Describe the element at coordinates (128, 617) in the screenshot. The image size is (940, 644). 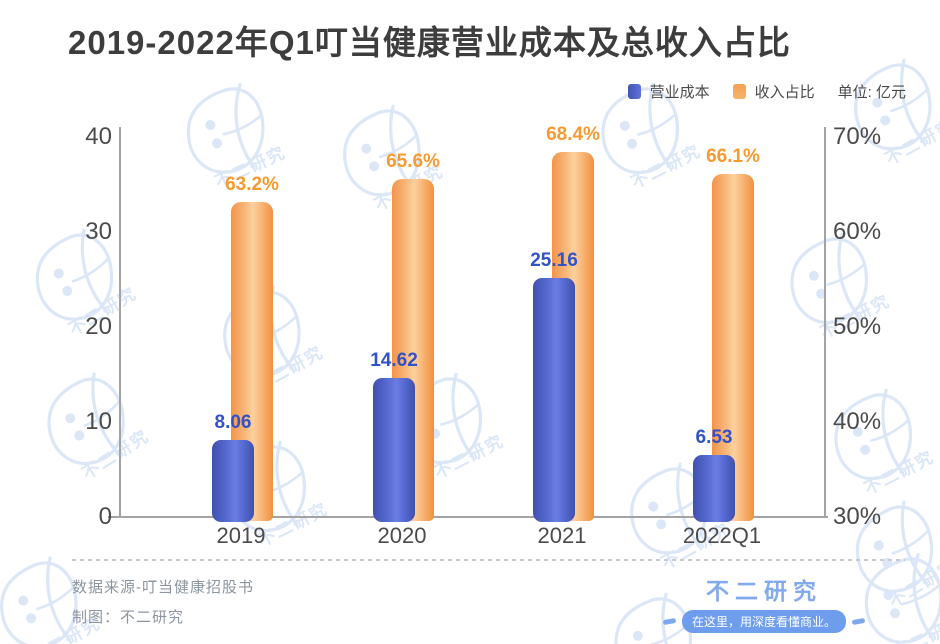
I see `credit-note: 制图：不二研究` at that location.